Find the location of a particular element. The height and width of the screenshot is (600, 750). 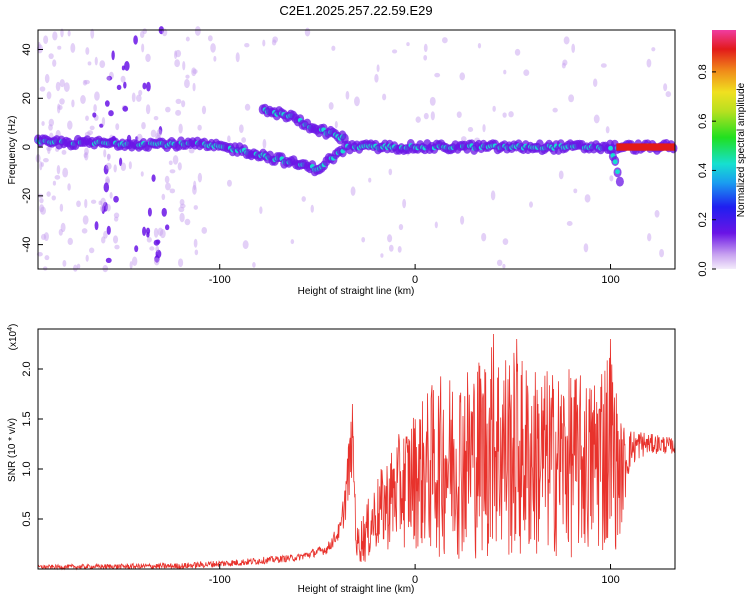

snr-x-tick-label: 0 is located at coordinates (415, 580).